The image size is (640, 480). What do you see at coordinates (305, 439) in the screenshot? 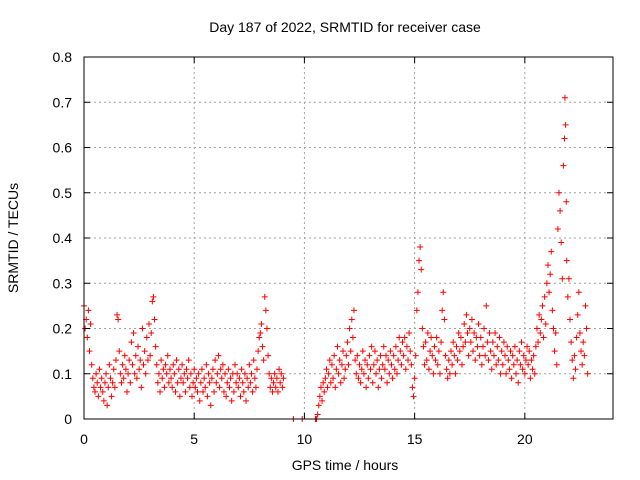
I see `x-tick-label: 10` at bounding box center [305, 439].